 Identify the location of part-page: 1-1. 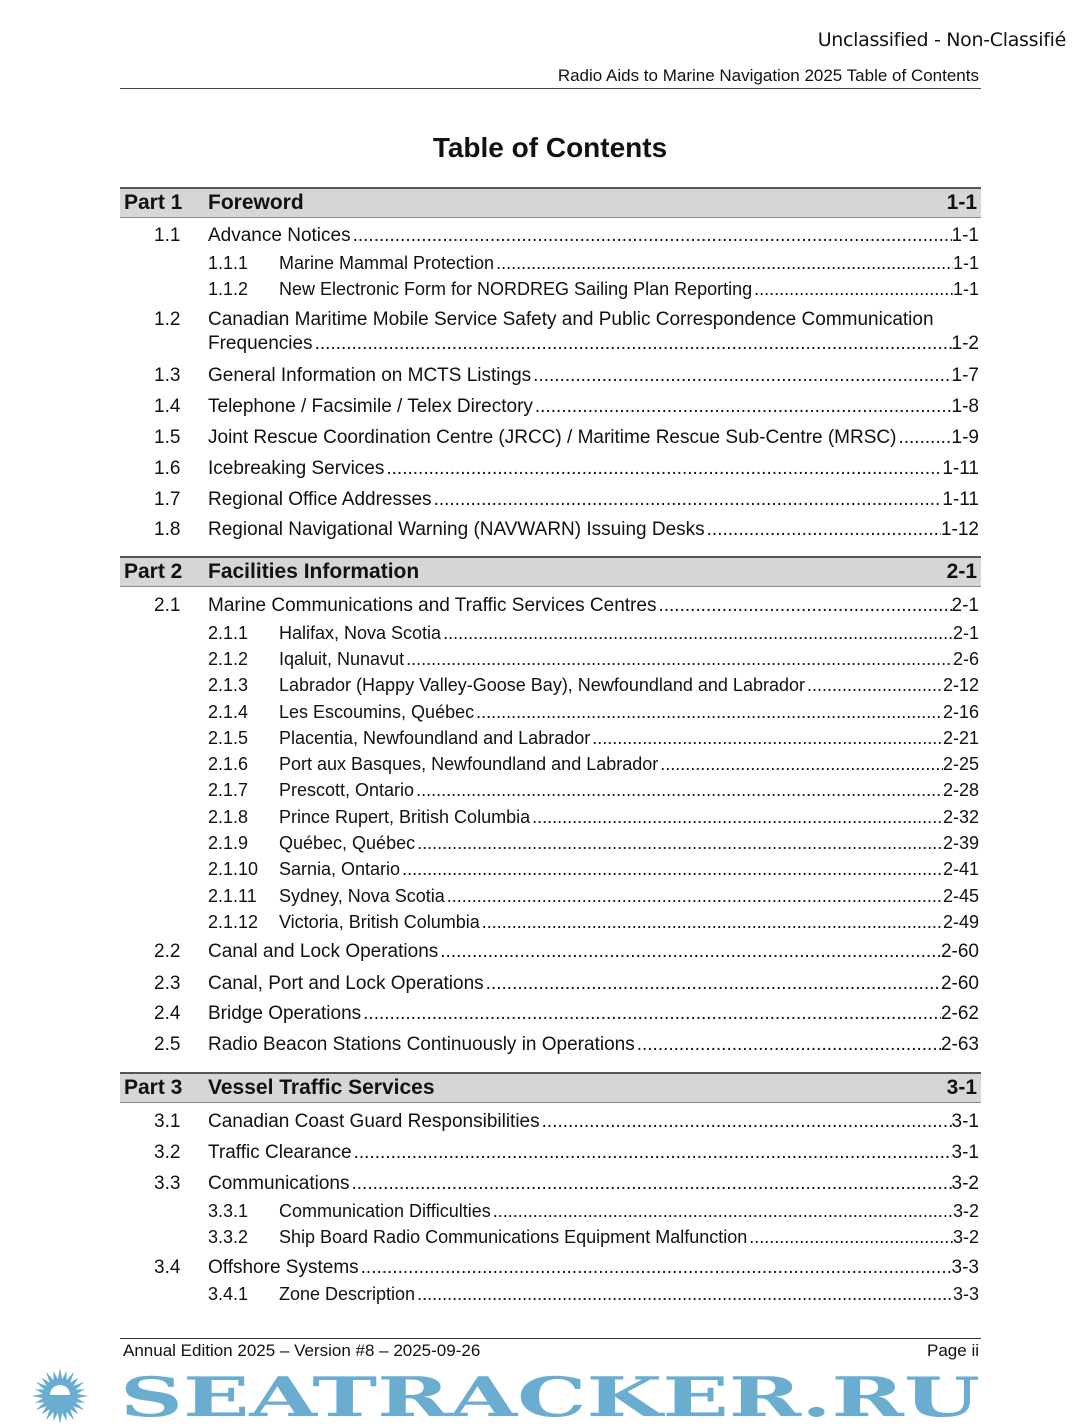
(961, 202).